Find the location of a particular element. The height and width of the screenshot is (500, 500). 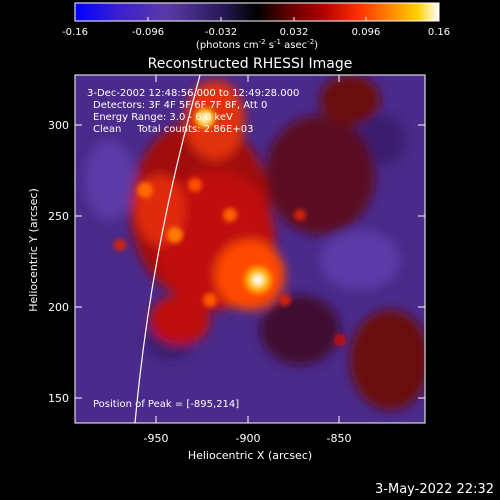

plot-title: Reconstructed RHESSI Image is located at coordinates (250, 64).